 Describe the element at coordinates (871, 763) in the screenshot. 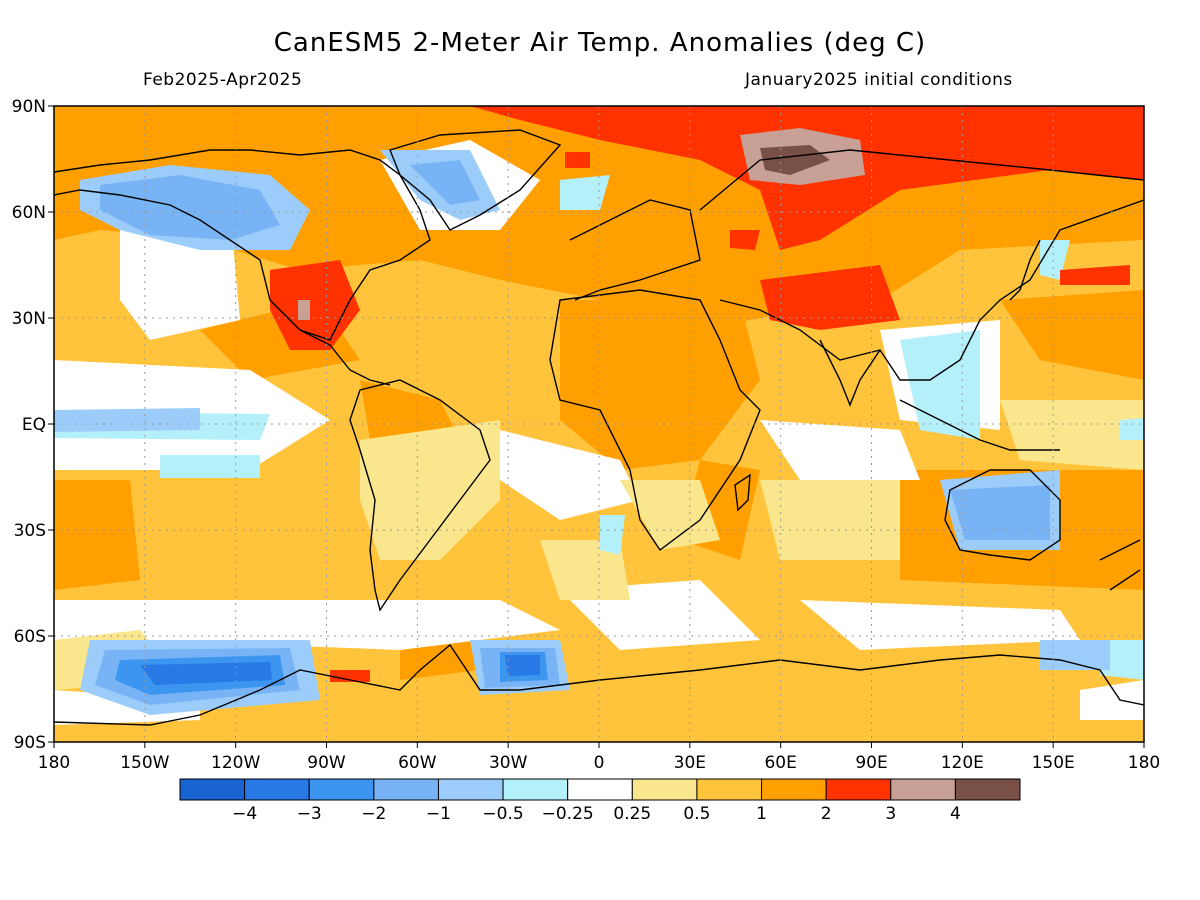

I see `lon-tick-label: 90E` at that location.